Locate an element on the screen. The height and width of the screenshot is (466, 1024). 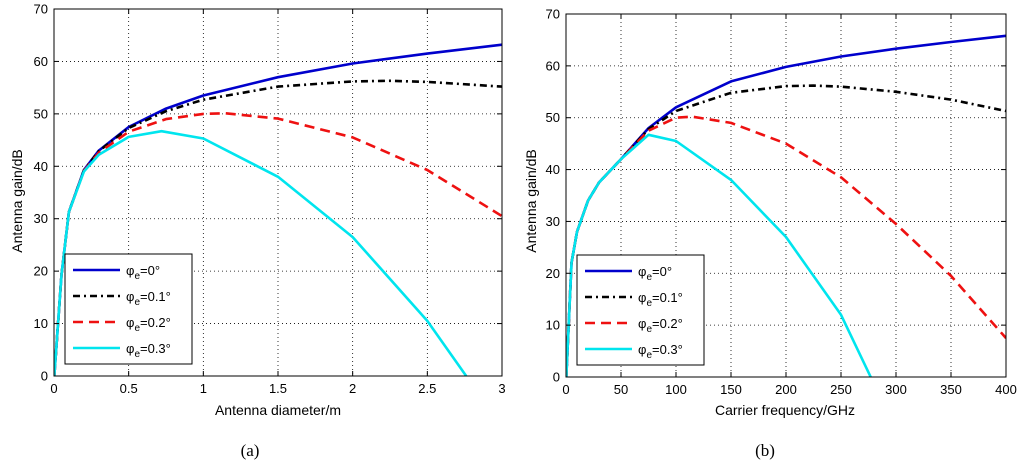
x-tick-label: 150 is located at coordinates (731, 389).